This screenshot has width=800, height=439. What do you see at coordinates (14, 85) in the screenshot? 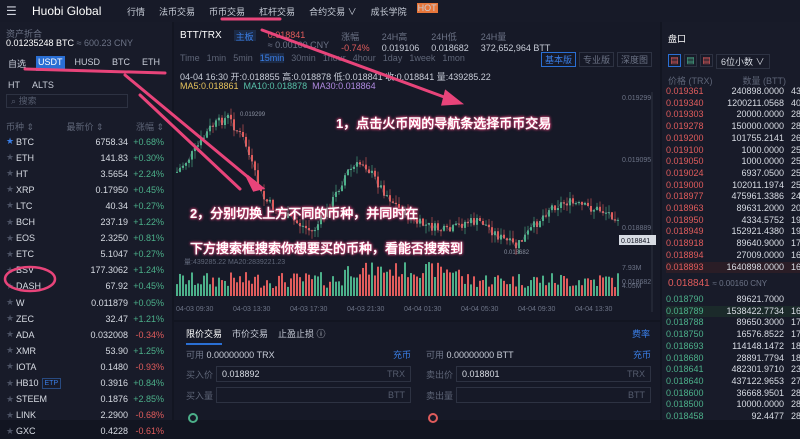
I see `market-tab: HT` at bounding box center [14, 85].